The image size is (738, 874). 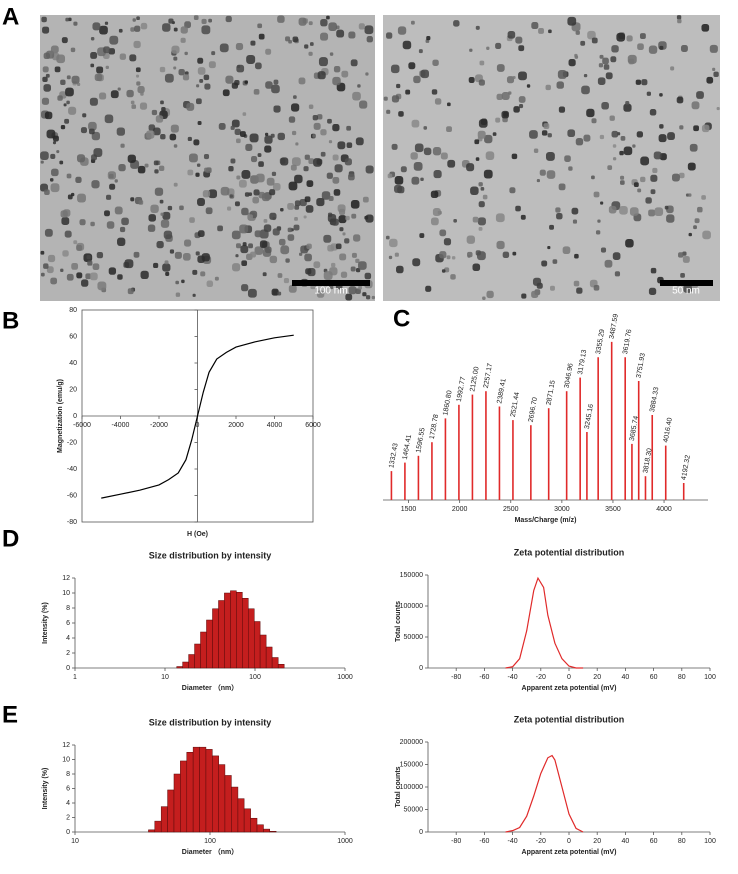 I want to click on x-tick-label: 2500, so click(x=511, y=509).